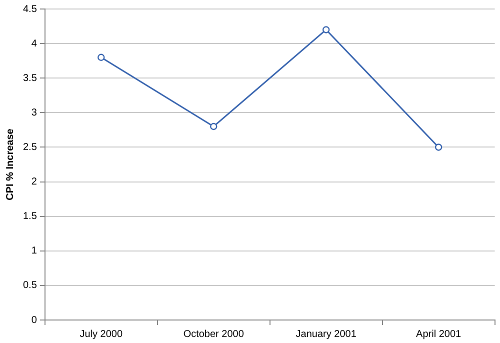  I want to click on x-tick-label: April 2001, so click(439, 334).